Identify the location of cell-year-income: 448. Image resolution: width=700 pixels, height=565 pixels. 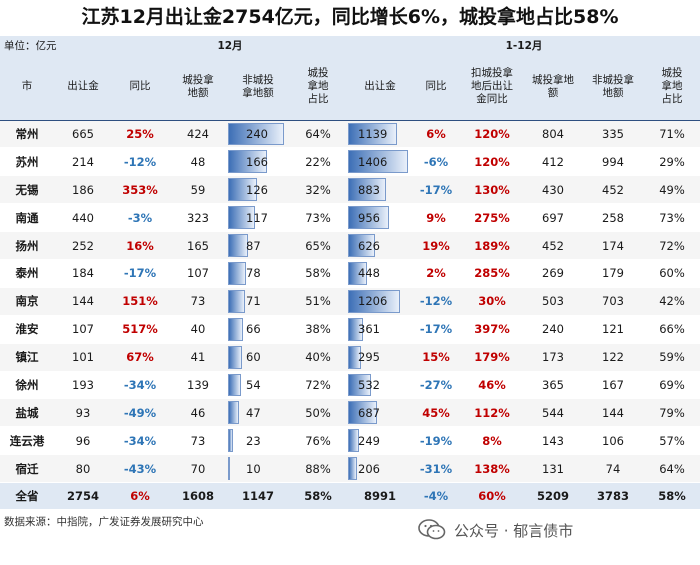
(380, 273).